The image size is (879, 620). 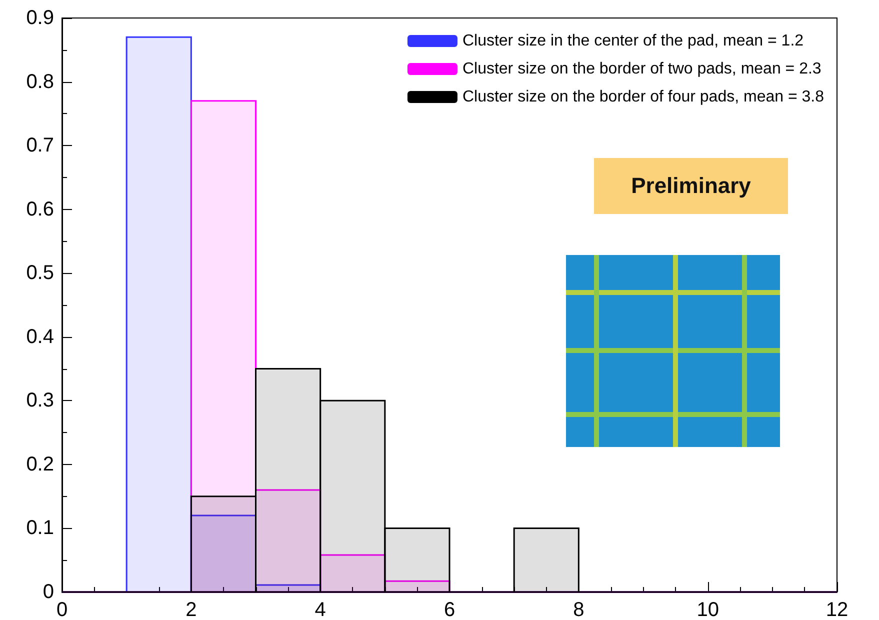 I want to click on y-tick-label: 0, so click(x=48, y=592).